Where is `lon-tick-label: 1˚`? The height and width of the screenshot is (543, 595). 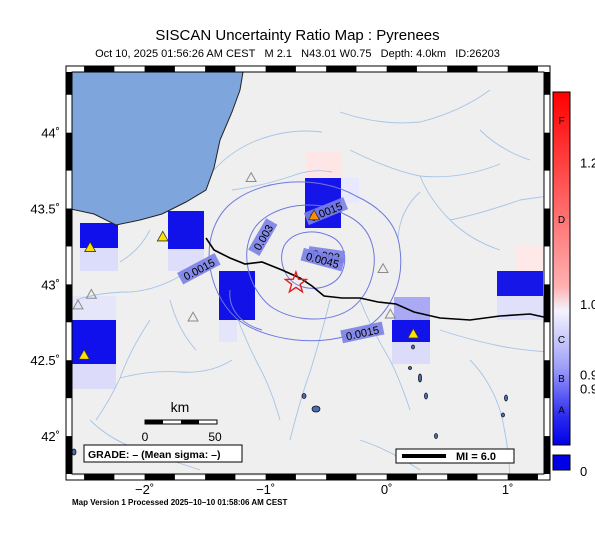
lon-tick-label: 1˚ is located at coordinates (508, 489).